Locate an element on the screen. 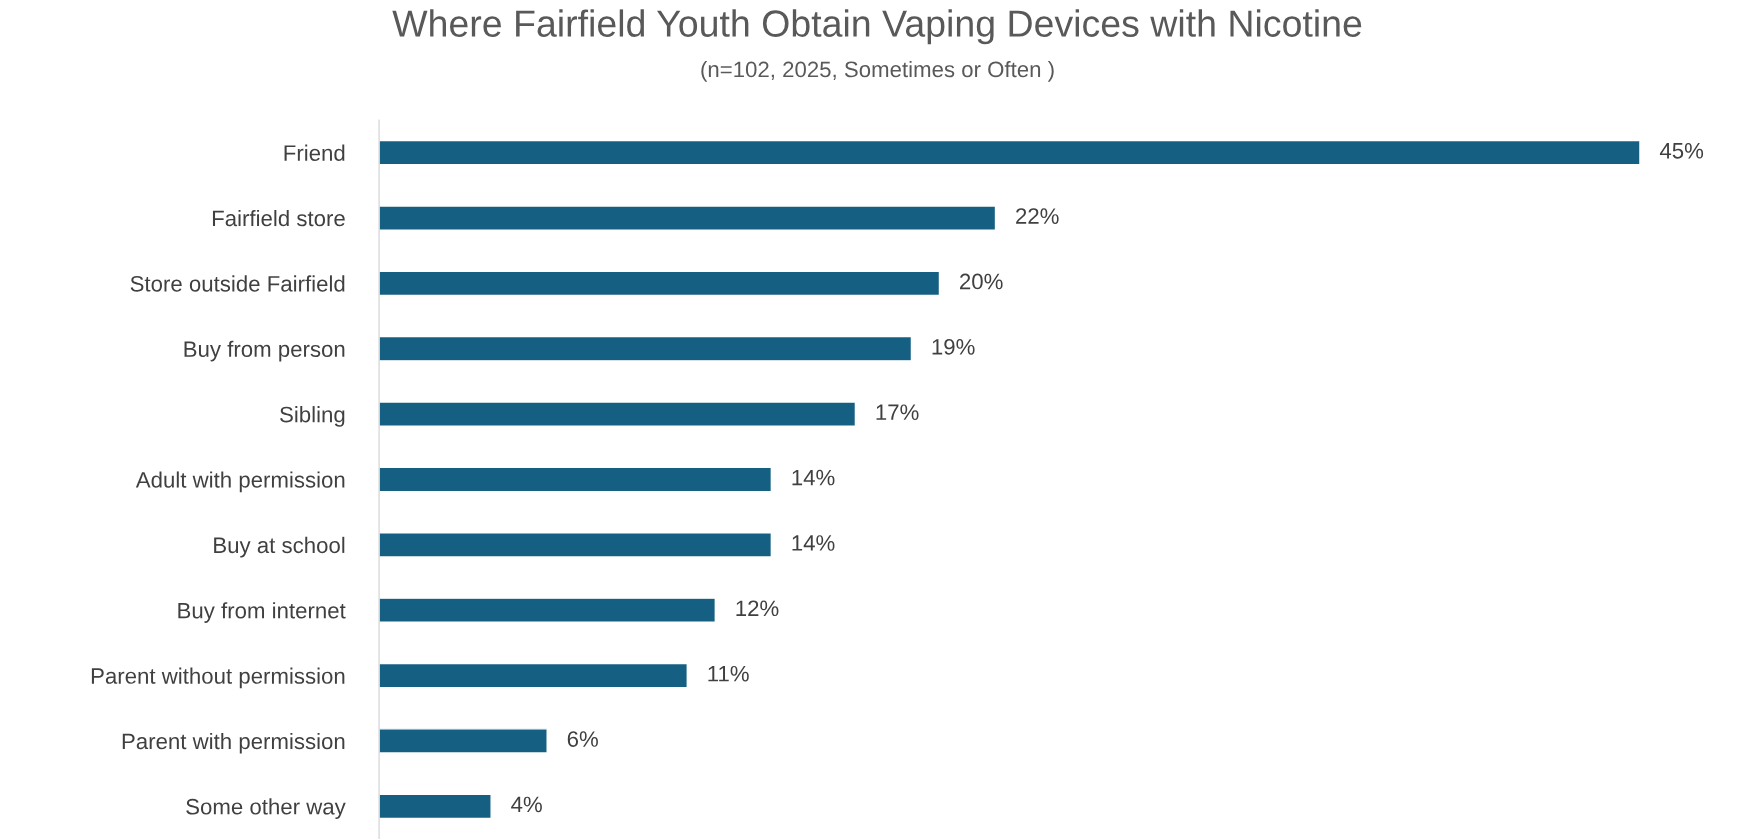  chart-title: Where Fairfield Youth Obtain Vaping Devices with Nicotine is located at coordinates (877, 27).